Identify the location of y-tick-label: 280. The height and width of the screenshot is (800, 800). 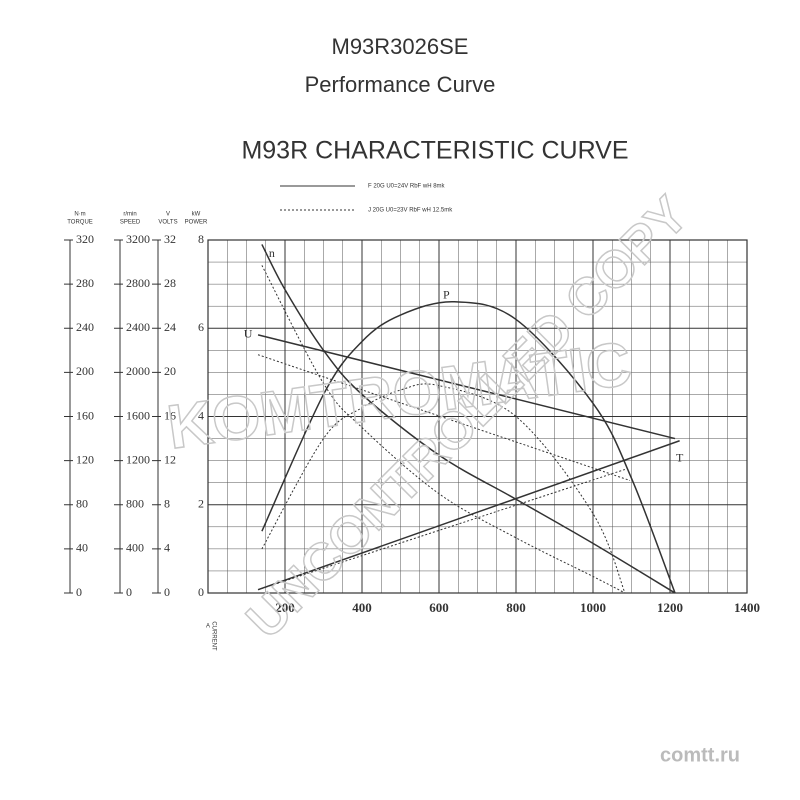
(85, 283).